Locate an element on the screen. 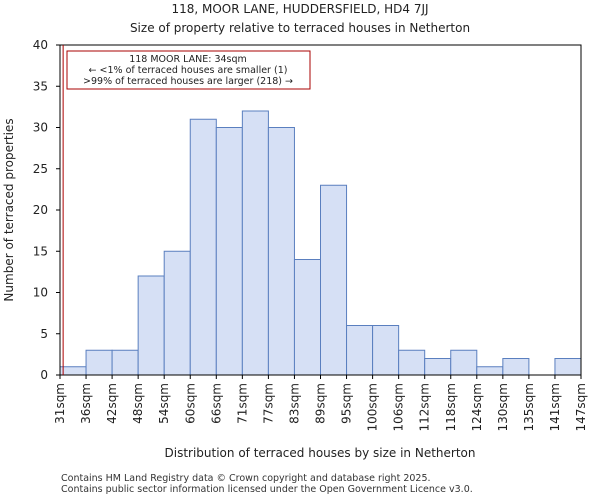 Image resolution: width=600 pixels, height=500 pixels. x-tick-label: 31sqm is located at coordinates (60, 403).